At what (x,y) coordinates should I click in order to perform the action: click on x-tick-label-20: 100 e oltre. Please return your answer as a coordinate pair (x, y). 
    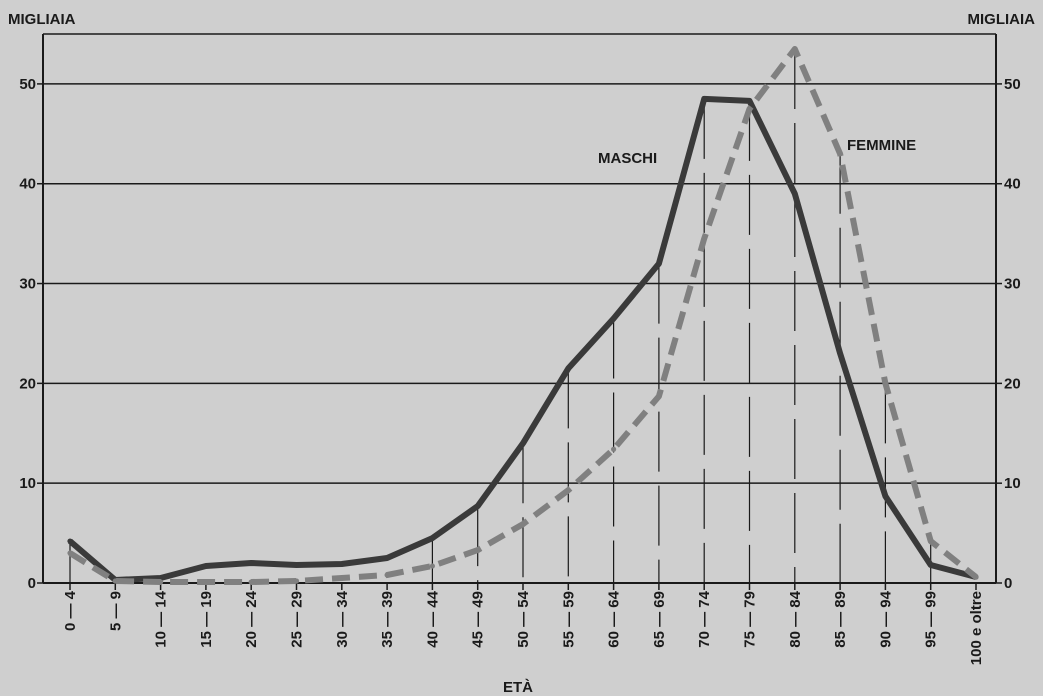
    Looking at the image, I should click on (976, 628).